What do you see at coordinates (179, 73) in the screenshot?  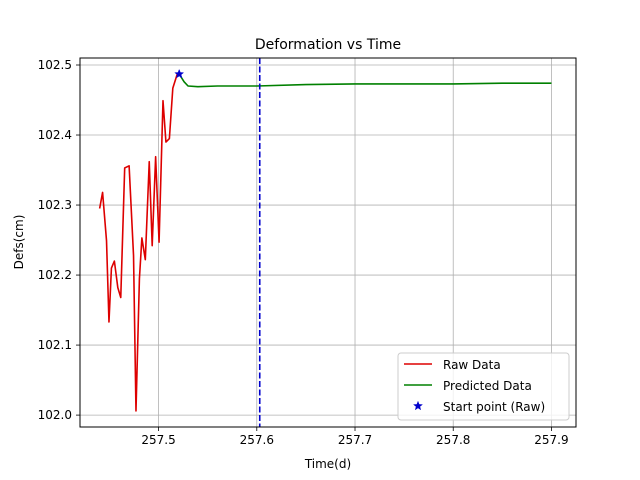 I see `start-point-marker` at bounding box center [179, 73].